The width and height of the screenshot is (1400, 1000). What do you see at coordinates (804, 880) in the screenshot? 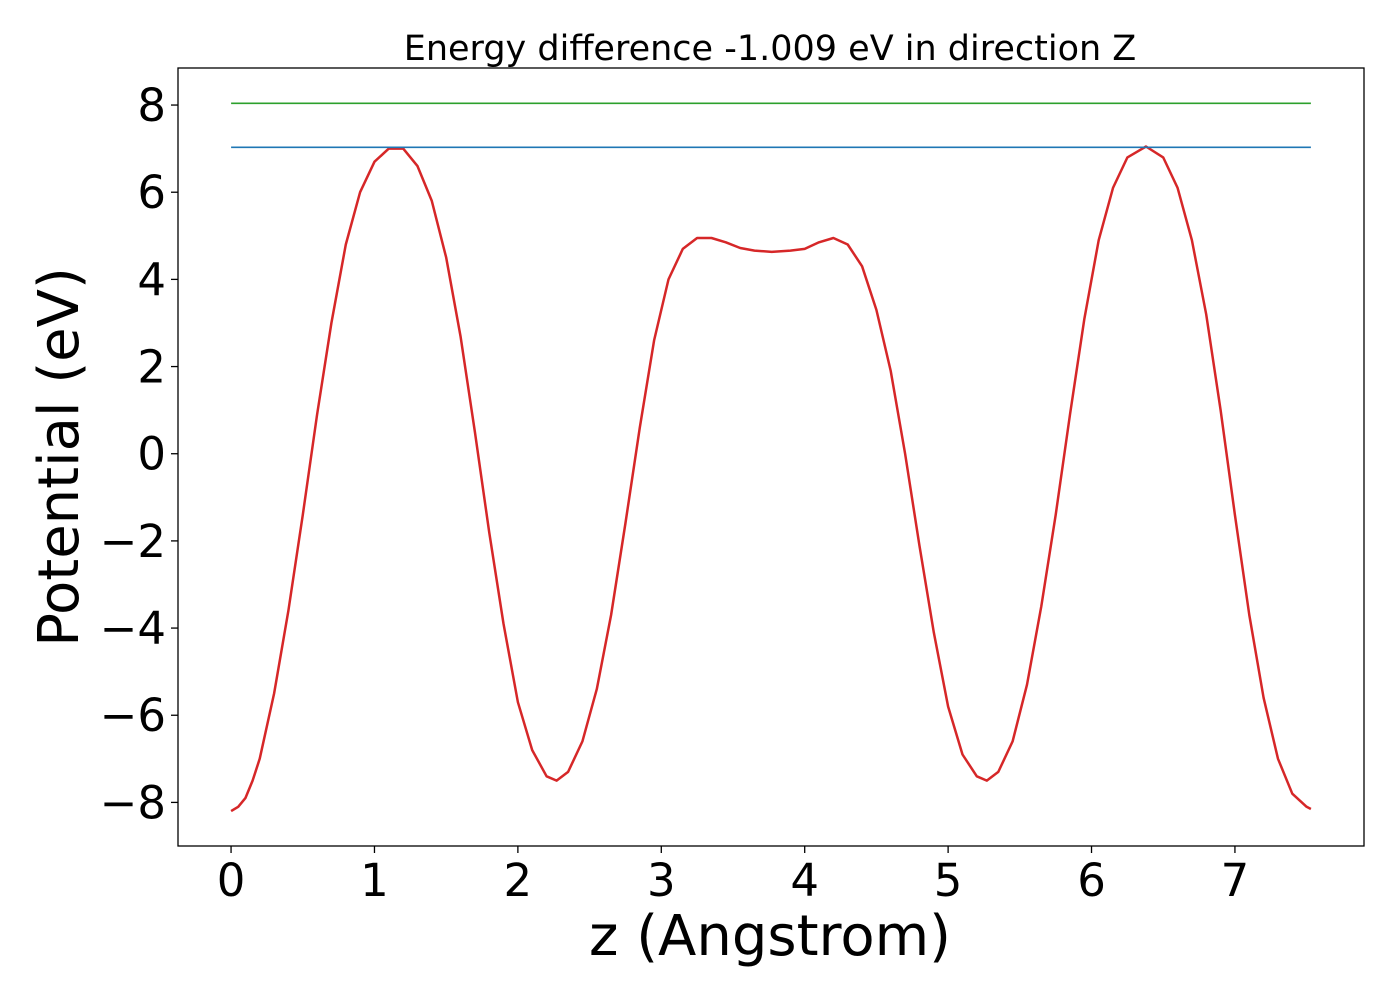
I see `x-tick-label: 4` at bounding box center [804, 880].